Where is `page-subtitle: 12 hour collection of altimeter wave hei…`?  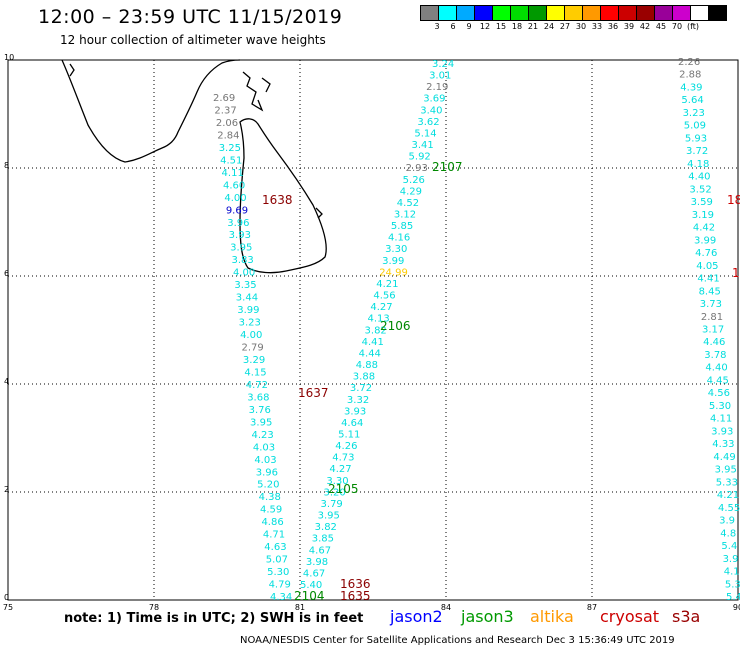
page-subtitle: 12 hour collection of altimeter wave hei… is located at coordinates (193, 40).